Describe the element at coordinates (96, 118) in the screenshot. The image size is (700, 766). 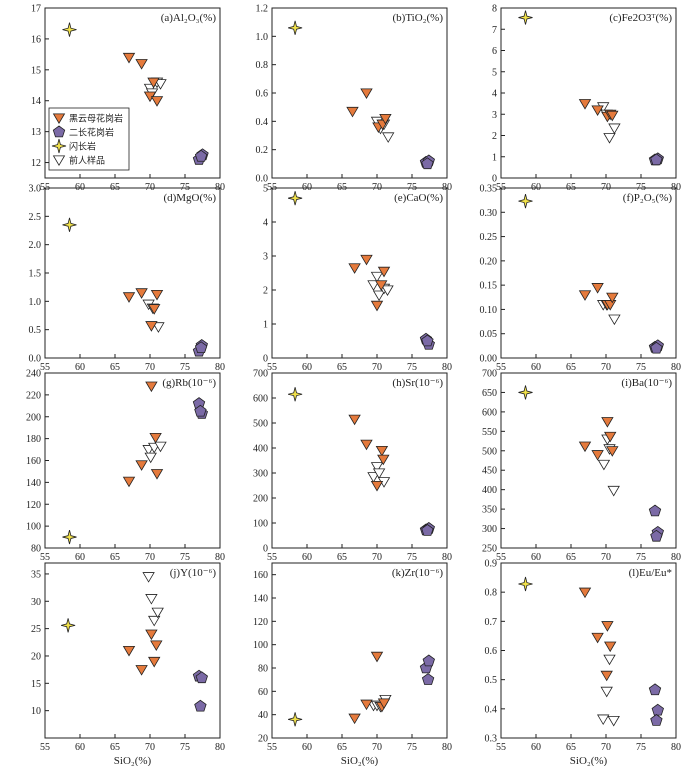
I see `legend-label-biotite: 黑云母花岗岩` at that location.